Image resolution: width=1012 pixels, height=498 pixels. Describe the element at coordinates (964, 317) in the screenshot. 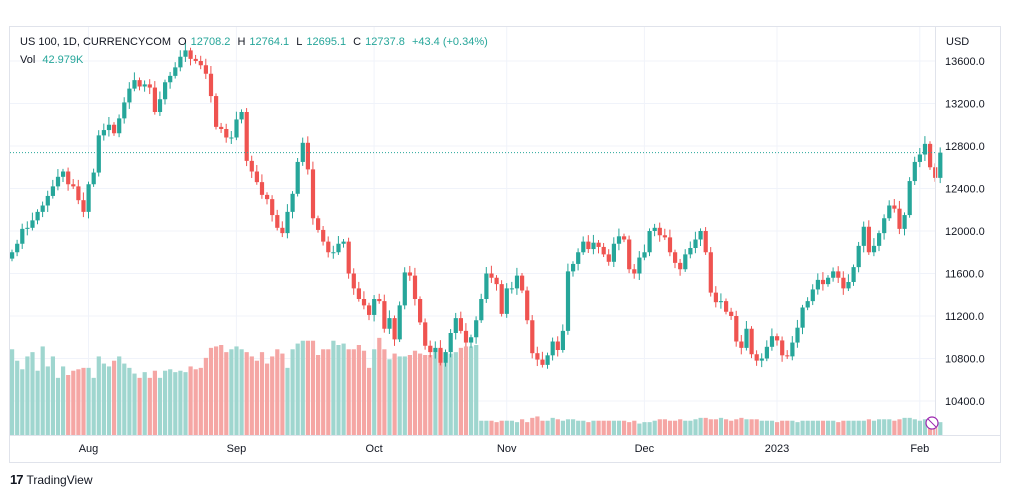

I see `y-tick-label: 11200.0` at that location.